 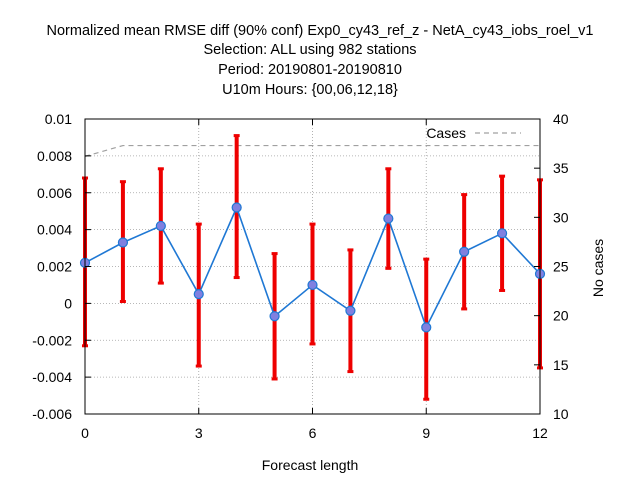 I want to click on y-tick-label: 0.01, so click(x=58, y=119).